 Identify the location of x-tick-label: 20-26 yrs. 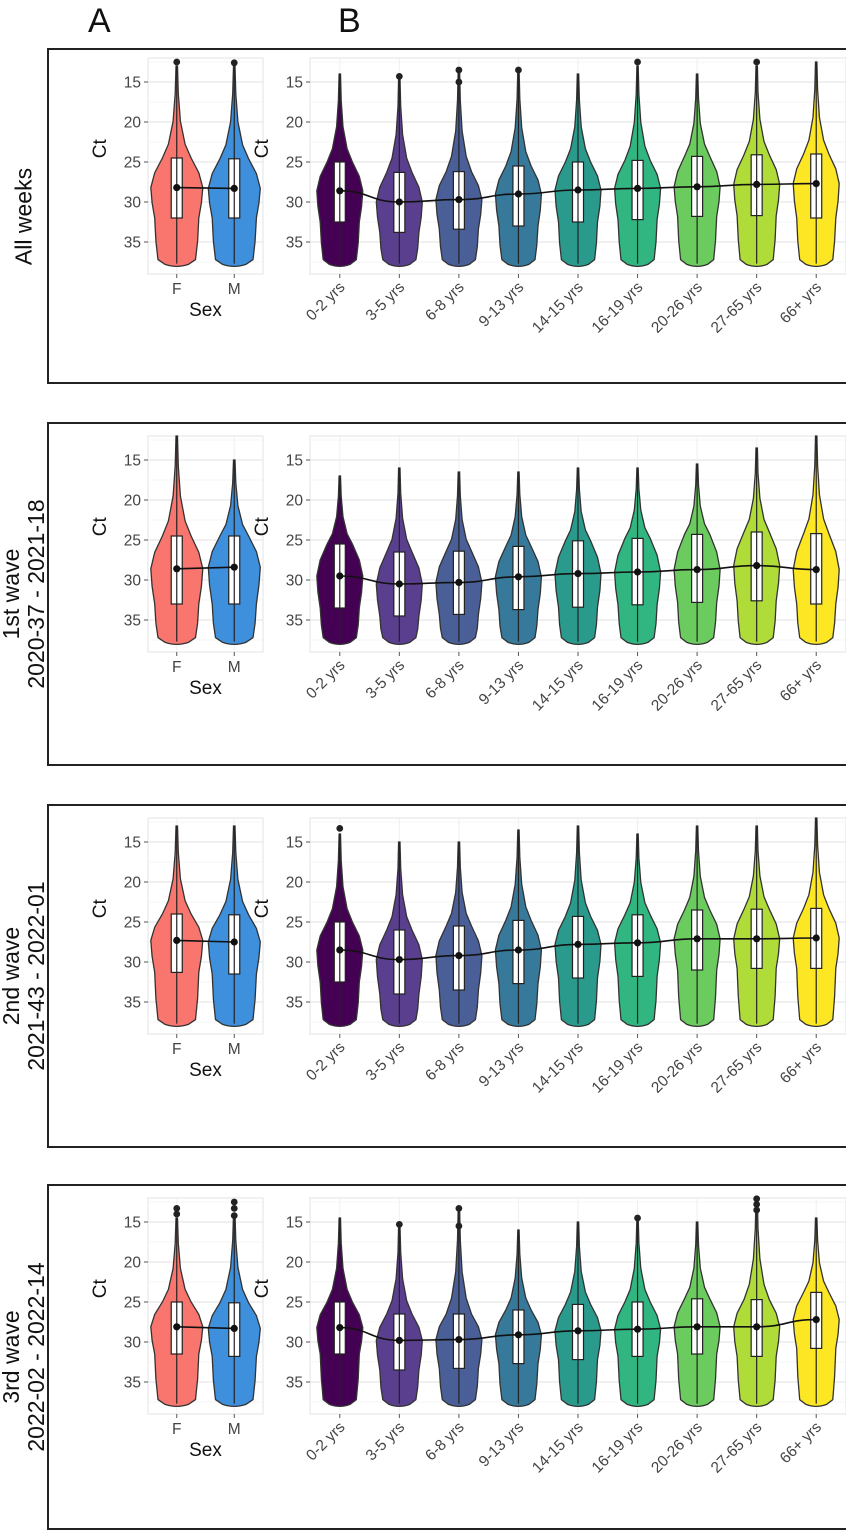
(677, 1068).